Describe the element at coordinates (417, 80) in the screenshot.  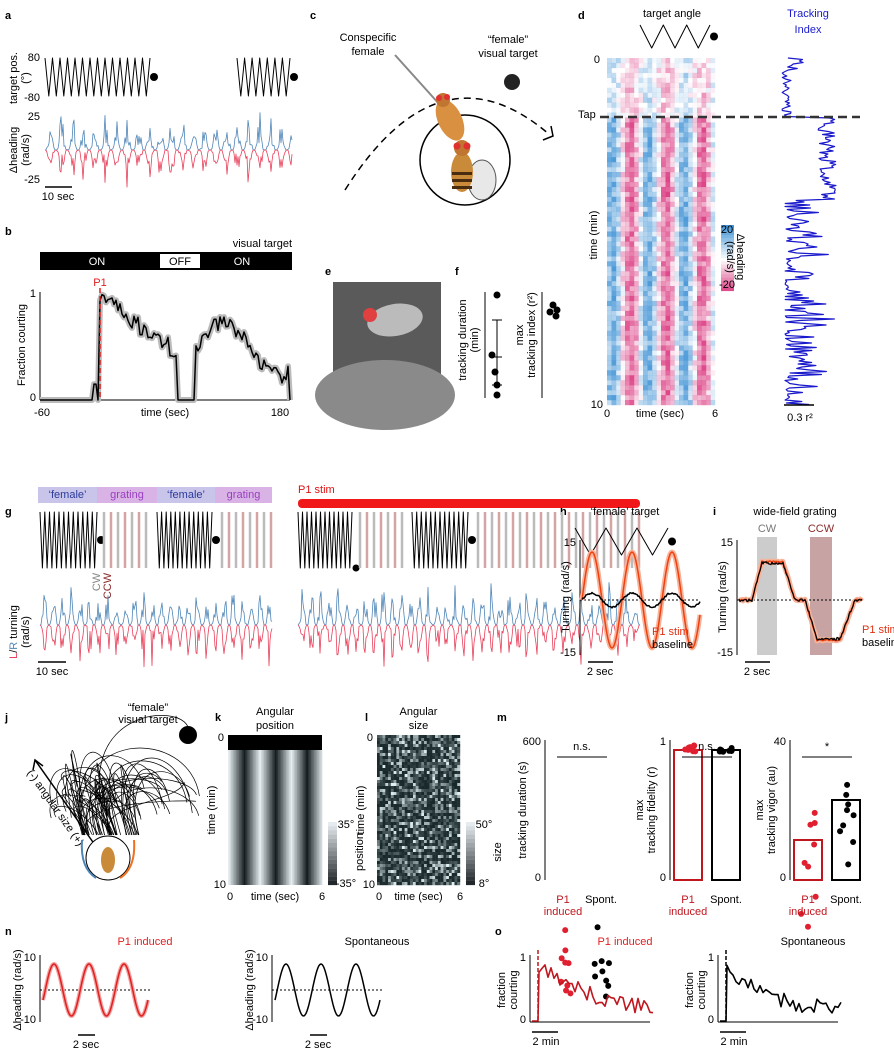
I see `tether` at that location.